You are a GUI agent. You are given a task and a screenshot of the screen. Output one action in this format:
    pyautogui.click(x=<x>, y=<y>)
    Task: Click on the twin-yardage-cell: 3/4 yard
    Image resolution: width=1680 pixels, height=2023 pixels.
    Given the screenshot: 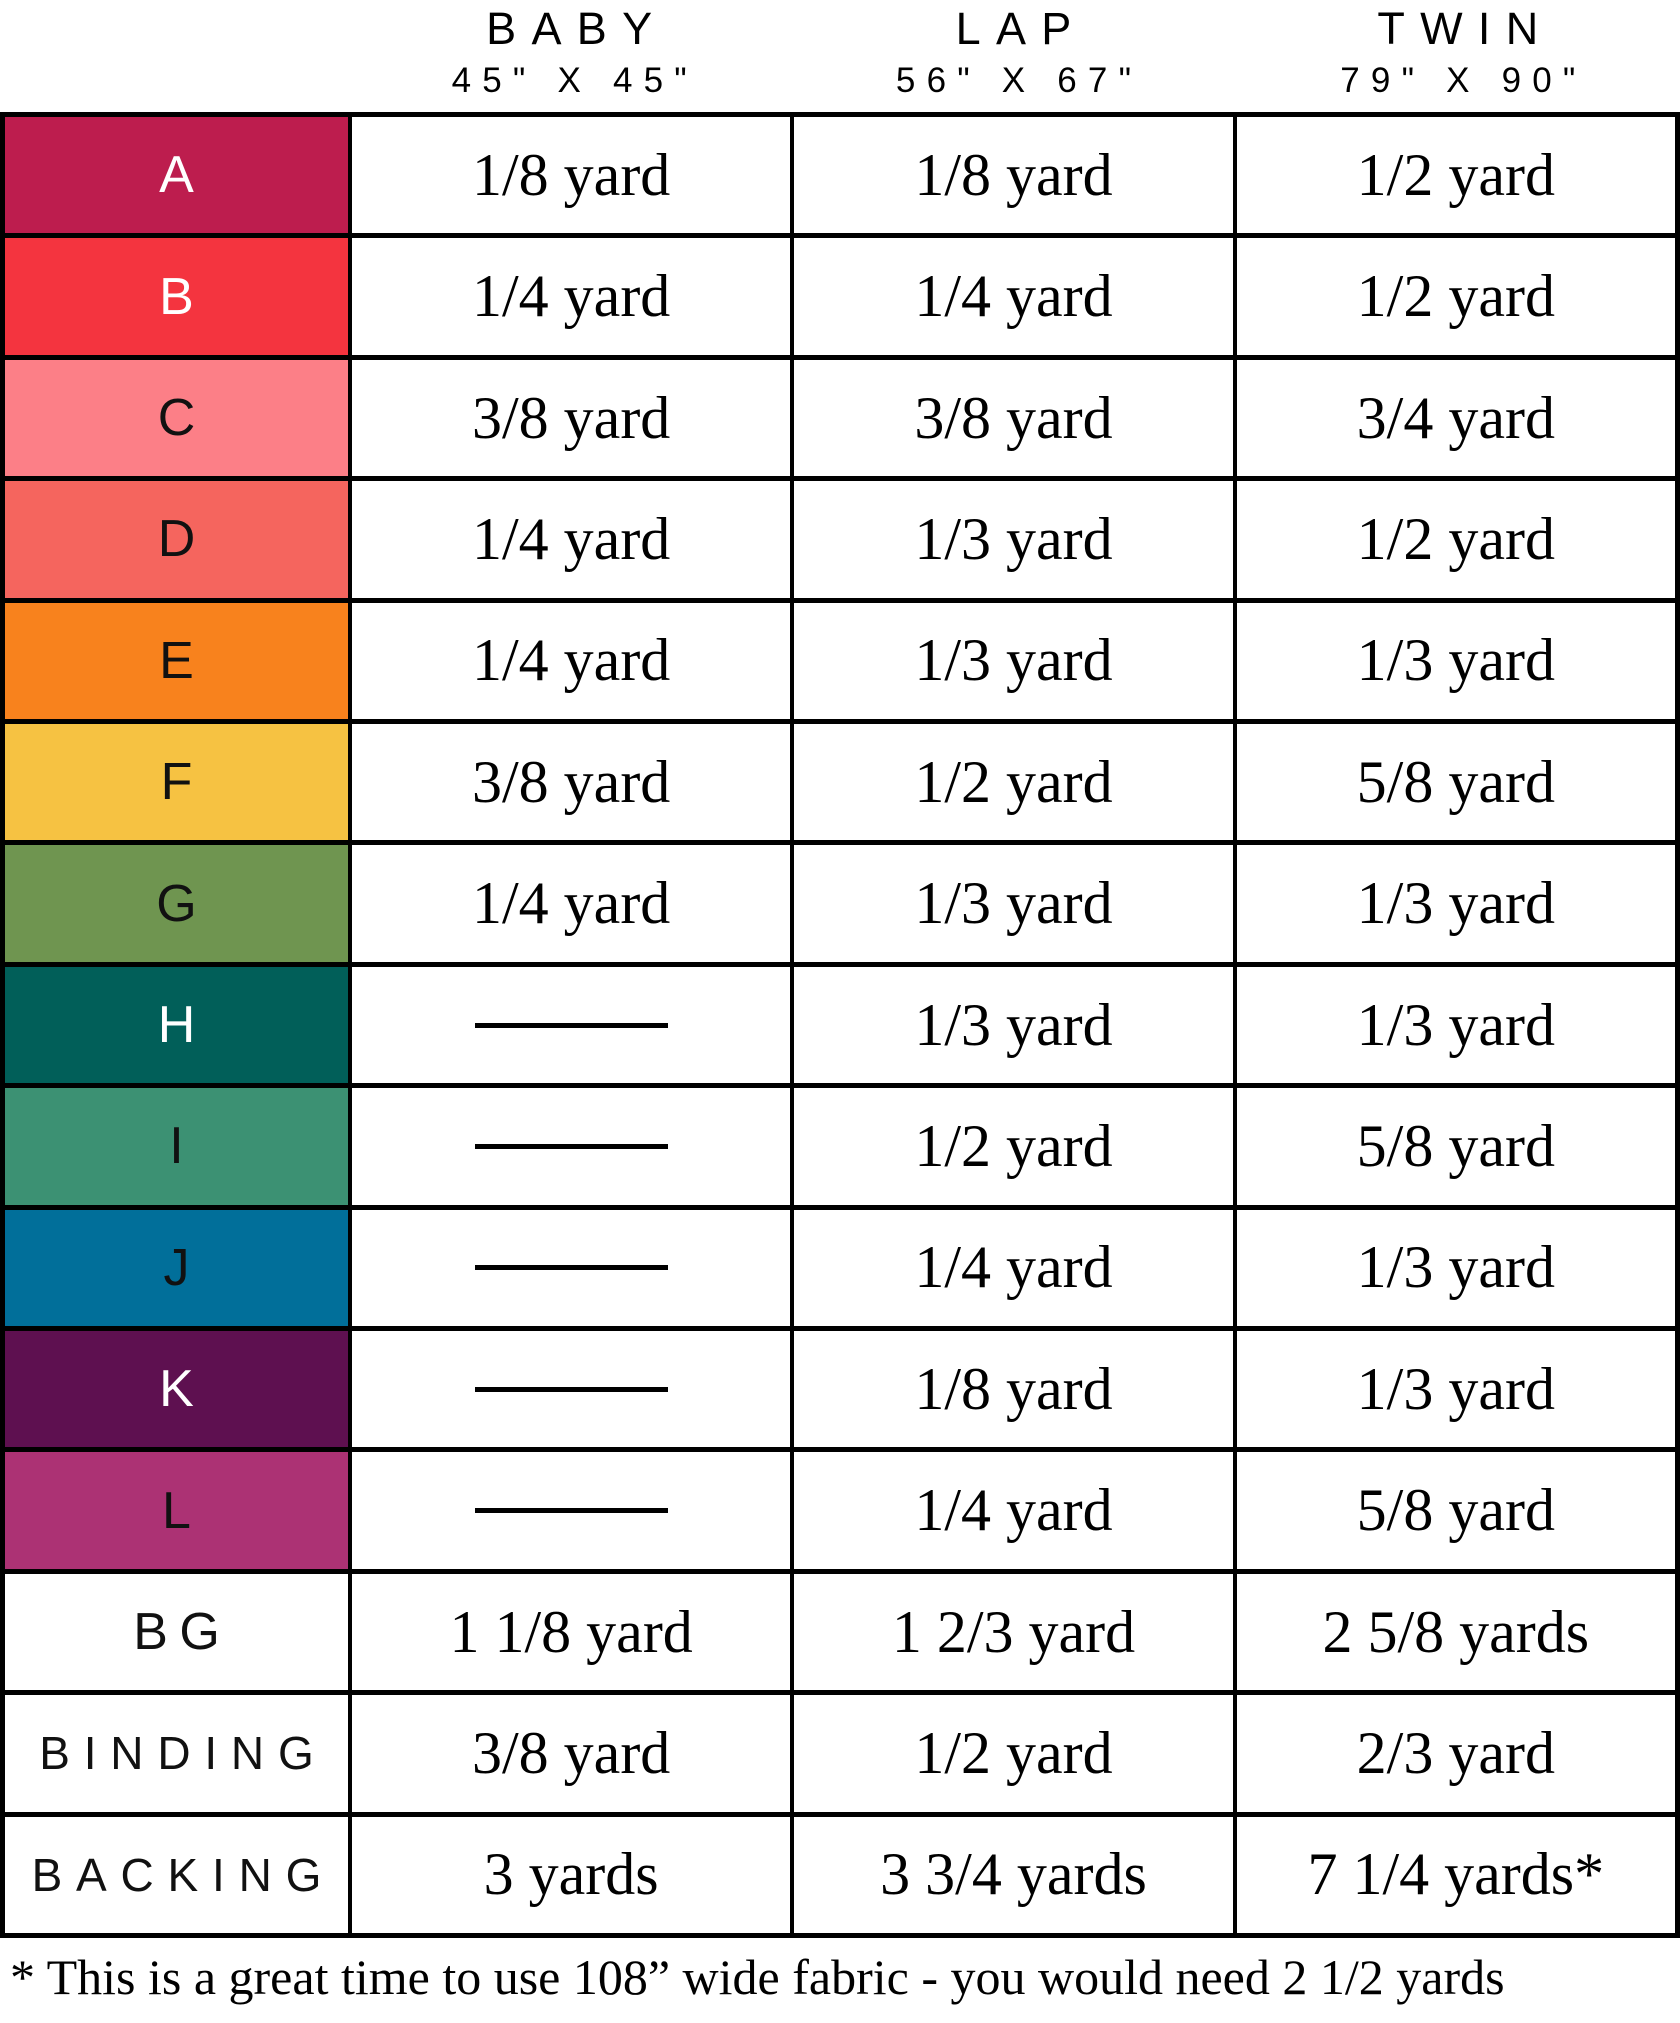 What is the action you would take?
    pyautogui.click(x=1453, y=418)
    